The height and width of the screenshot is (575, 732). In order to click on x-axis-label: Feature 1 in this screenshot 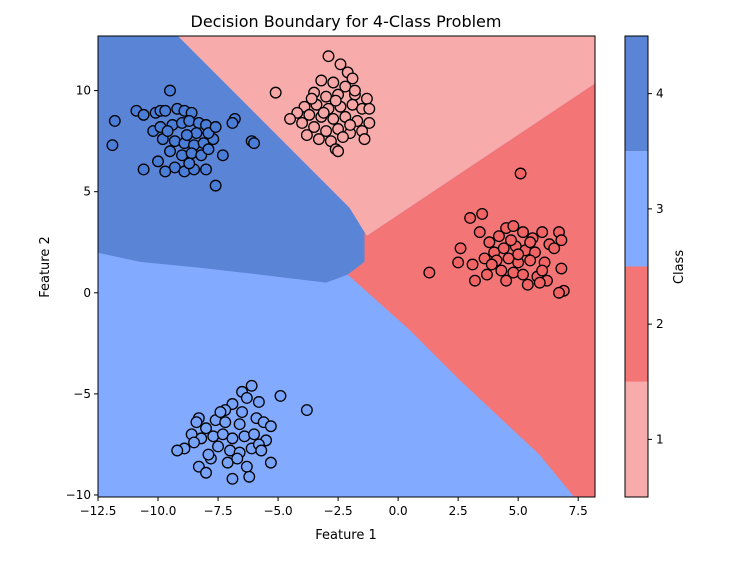, I will do `click(346, 535)`.